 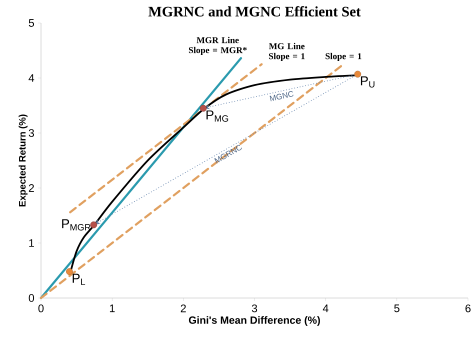 I want to click on annotation: MGNC, so click(x=282, y=96).